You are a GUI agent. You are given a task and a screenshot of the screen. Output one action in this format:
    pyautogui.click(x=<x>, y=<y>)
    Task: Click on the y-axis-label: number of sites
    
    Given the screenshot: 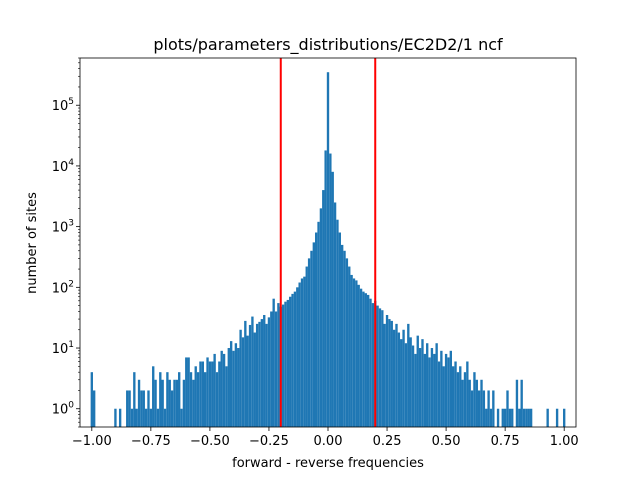 What is the action you would take?
    pyautogui.click(x=32, y=243)
    